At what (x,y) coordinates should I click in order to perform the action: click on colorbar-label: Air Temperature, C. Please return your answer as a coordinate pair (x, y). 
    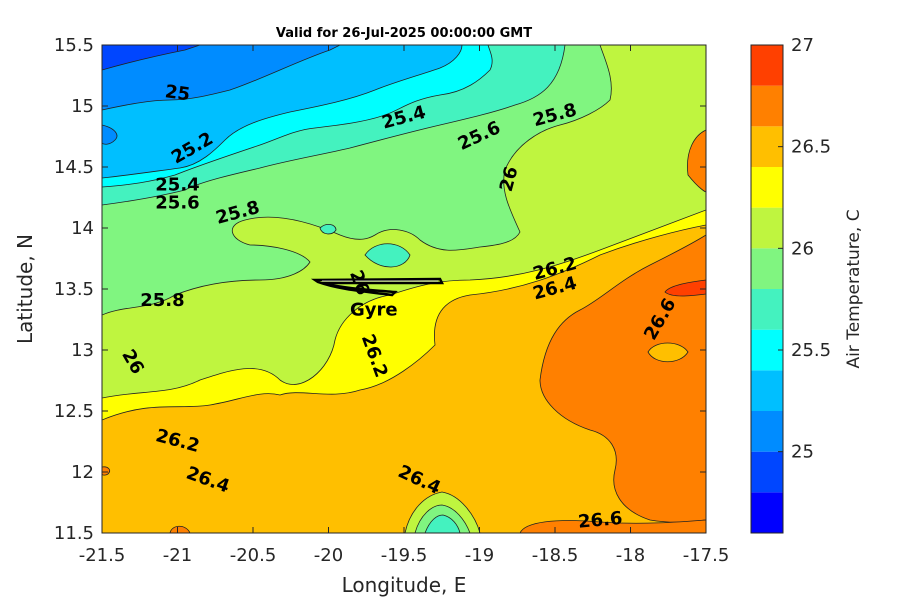
    Looking at the image, I should click on (854, 288).